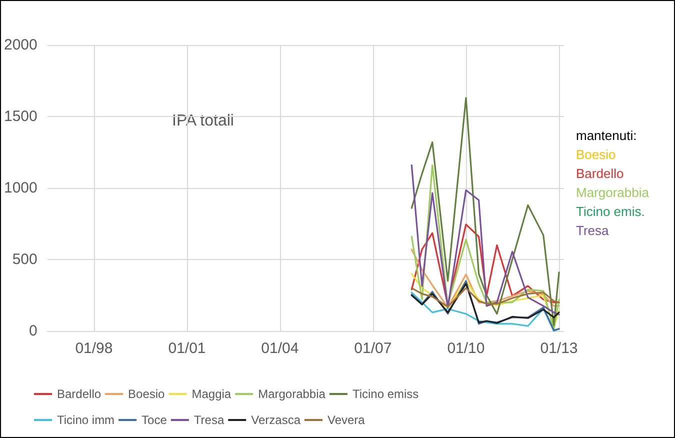  I want to click on text: Boesio, so click(596, 154).